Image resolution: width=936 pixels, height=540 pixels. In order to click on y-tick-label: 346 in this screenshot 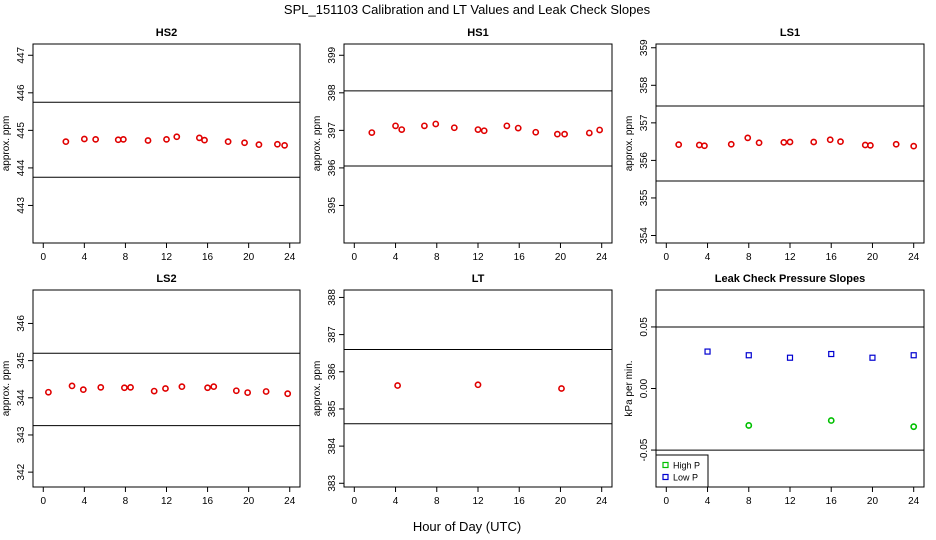, I will do `click(21, 323)`.